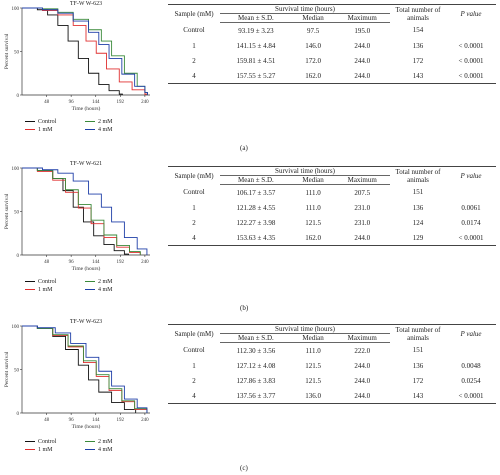  Describe the element at coordinates (256, 45) in the screenshot. I see `cell-mean: 141.15 ± 4.84` at that location.